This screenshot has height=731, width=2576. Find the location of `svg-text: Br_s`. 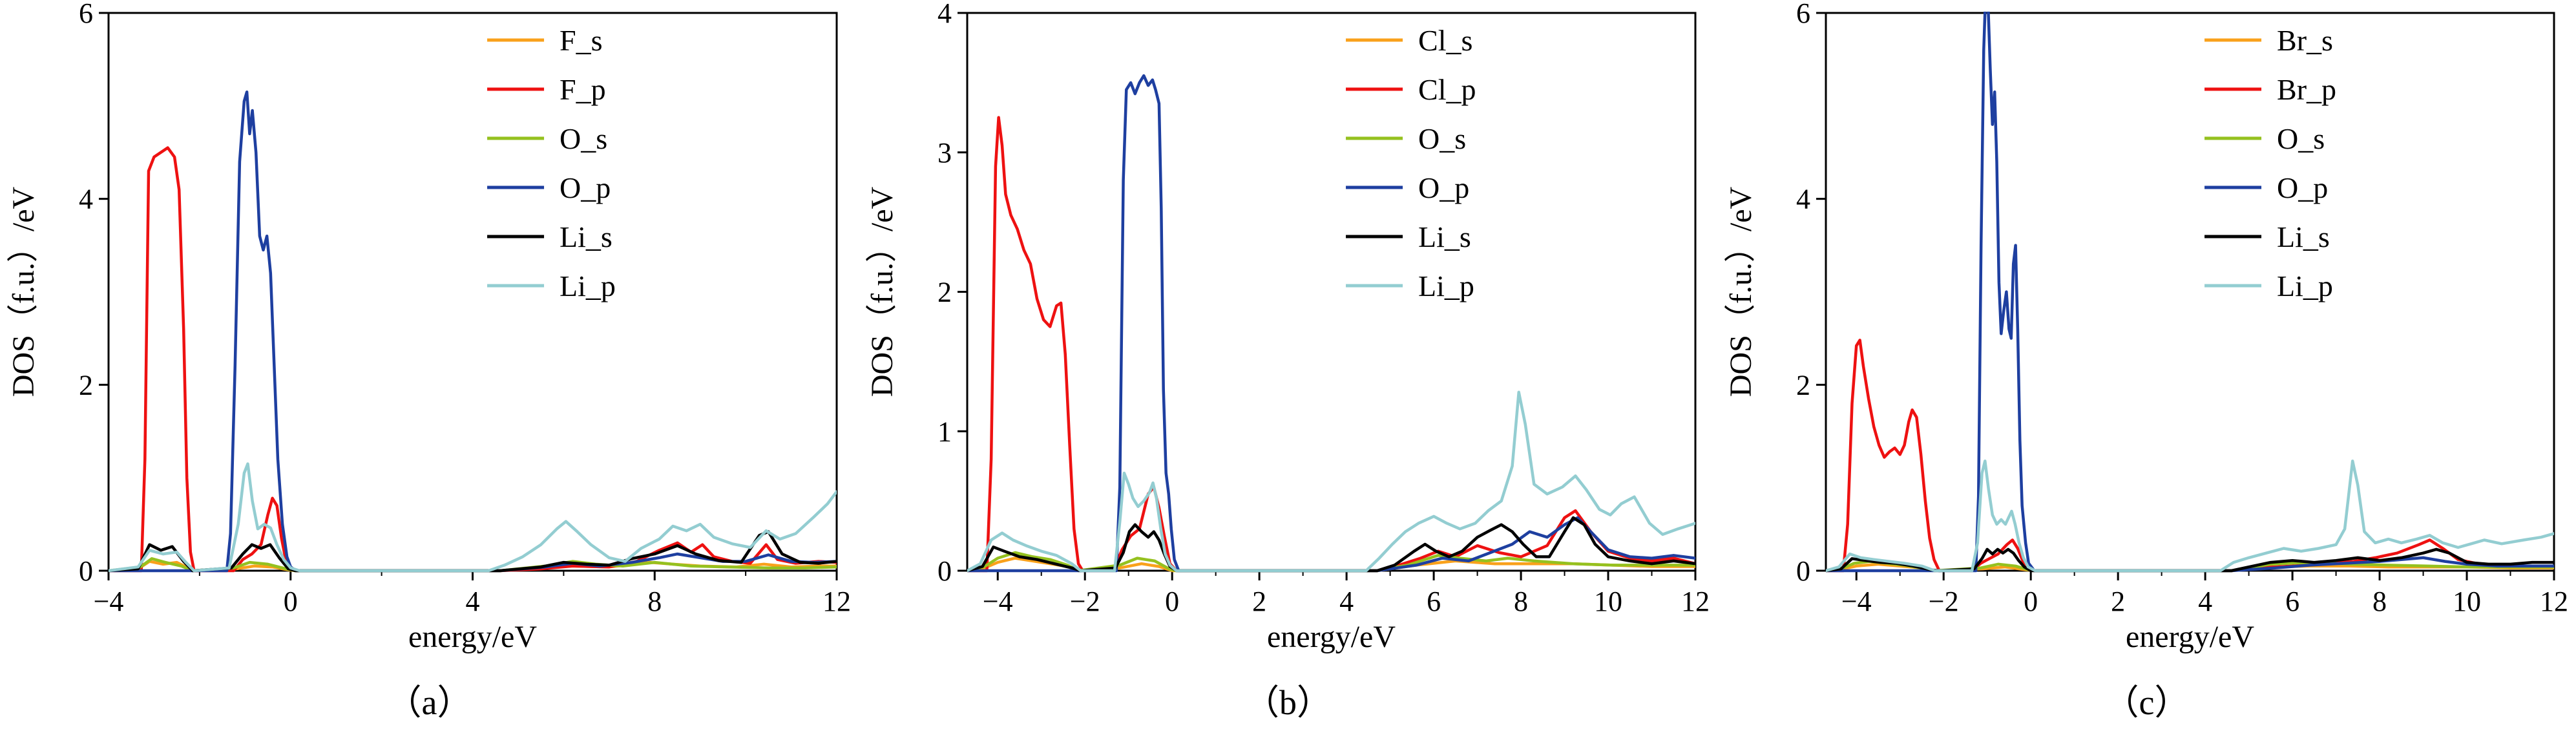

svg-text: Br_s is located at coordinates (2305, 40).